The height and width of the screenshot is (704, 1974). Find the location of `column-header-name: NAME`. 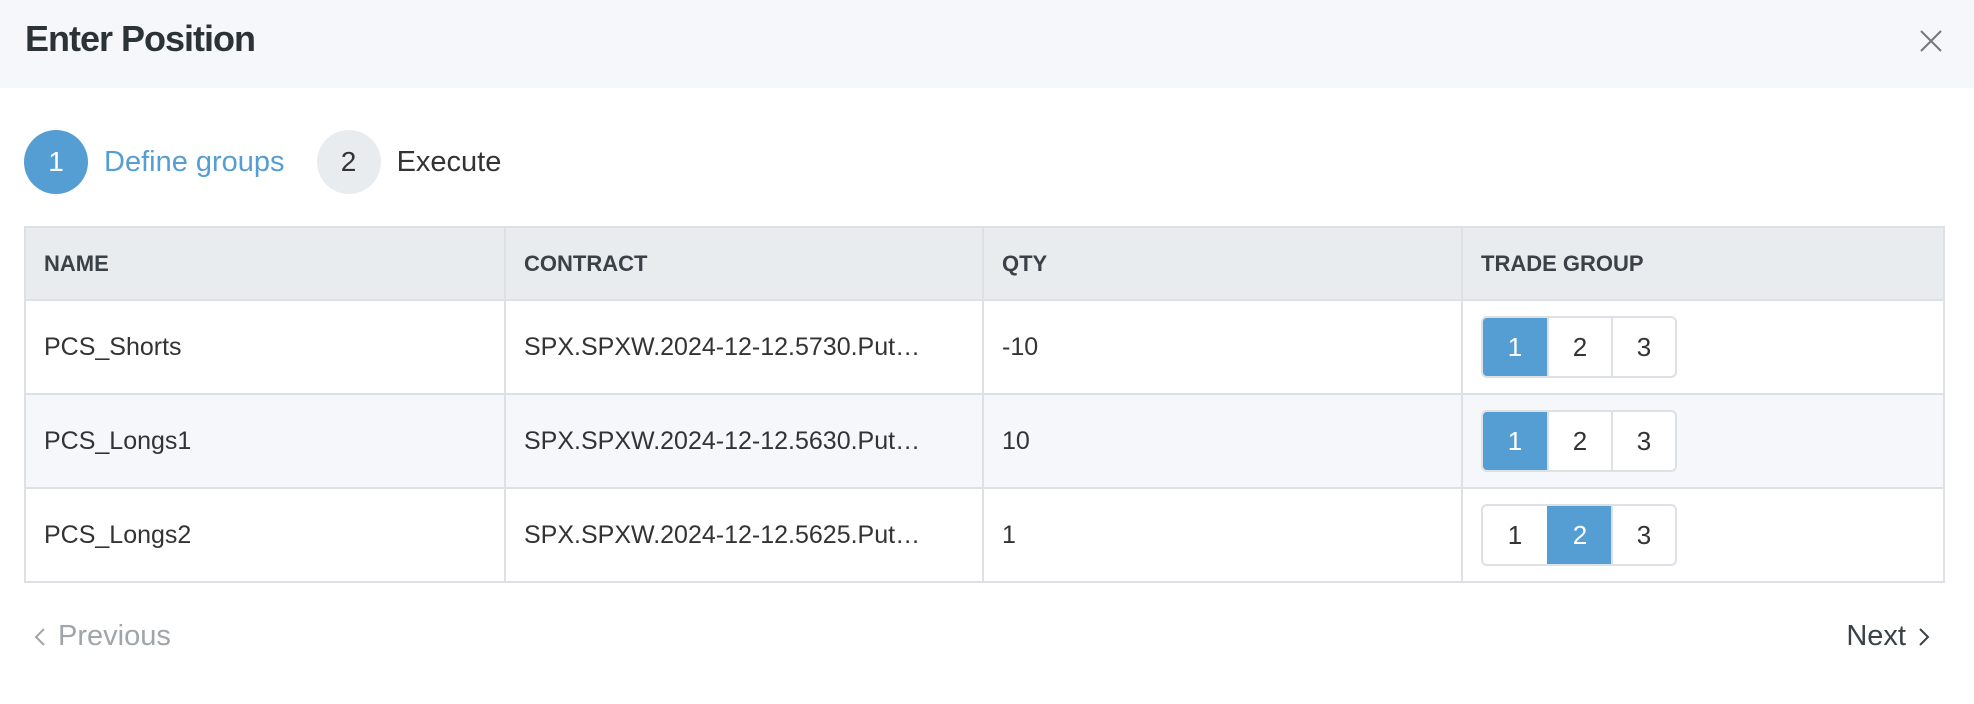

column-header-name: NAME is located at coordinates (265, 263).